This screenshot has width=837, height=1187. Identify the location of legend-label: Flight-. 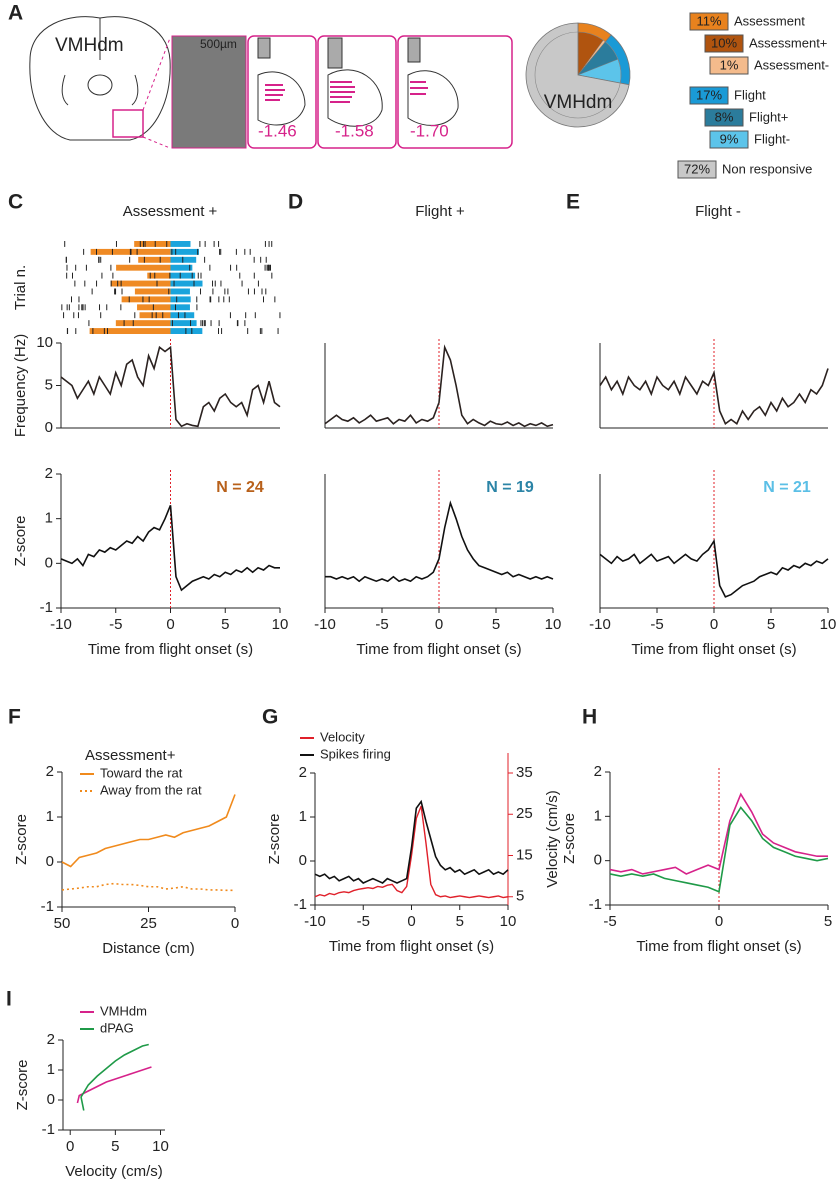
(772, 138).